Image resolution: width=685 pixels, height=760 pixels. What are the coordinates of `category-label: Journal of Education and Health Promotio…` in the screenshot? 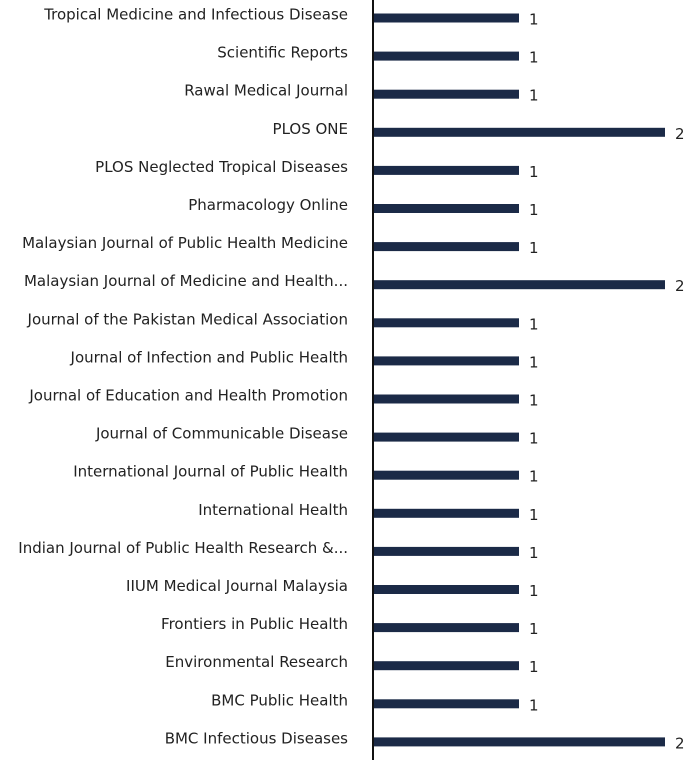 It's located at (188, 396).